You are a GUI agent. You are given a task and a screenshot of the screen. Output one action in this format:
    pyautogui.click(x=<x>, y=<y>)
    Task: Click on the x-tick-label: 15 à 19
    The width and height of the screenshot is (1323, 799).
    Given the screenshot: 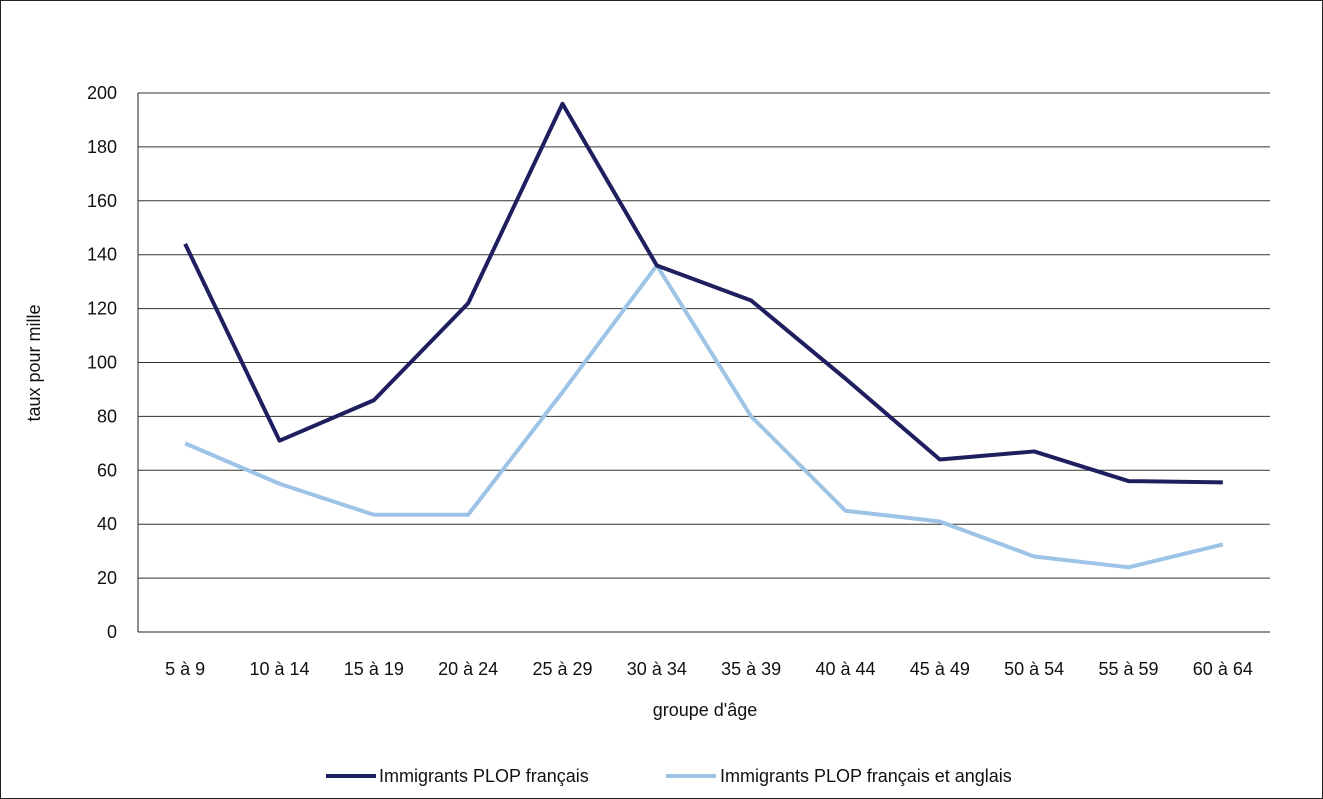 What is the action you would take?
    pyautogui.click(x=374, y=669)
    